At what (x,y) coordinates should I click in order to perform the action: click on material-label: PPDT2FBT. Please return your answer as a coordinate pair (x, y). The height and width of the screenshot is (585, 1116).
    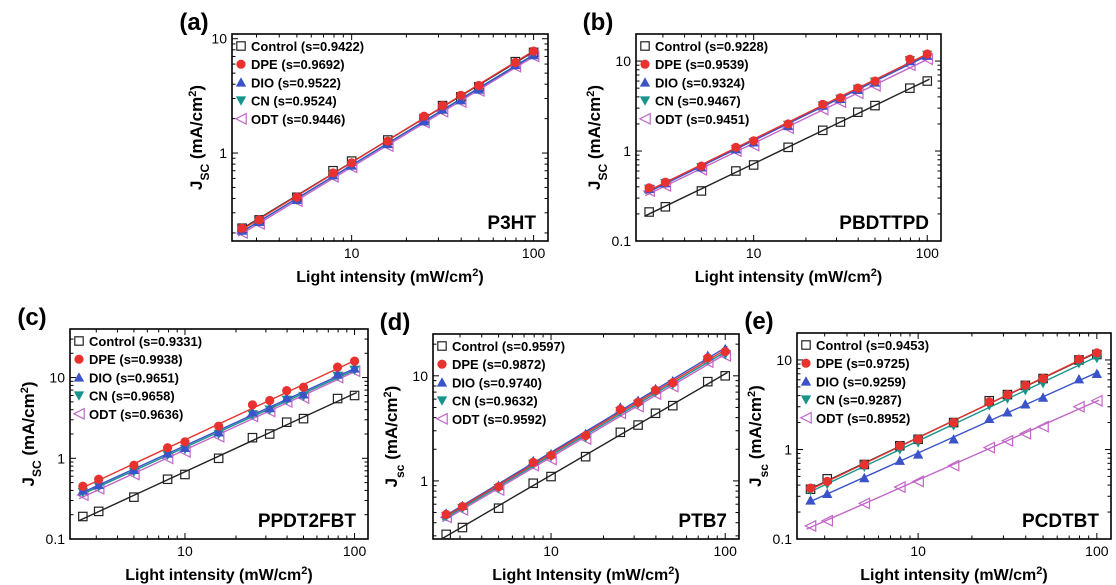
    Looking at the image, I should click on (307, 521).